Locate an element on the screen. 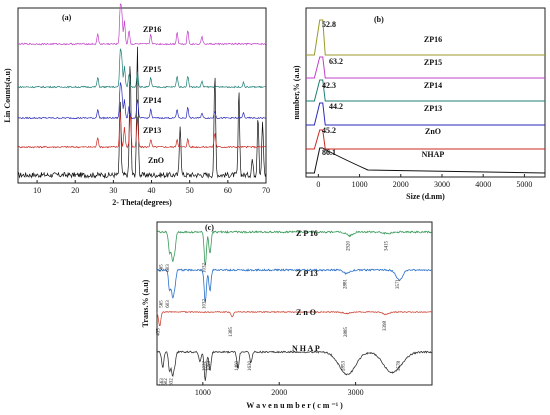  panel-a-xlabel: 2- Theta(degrees) is located at coordinates (142, 202).